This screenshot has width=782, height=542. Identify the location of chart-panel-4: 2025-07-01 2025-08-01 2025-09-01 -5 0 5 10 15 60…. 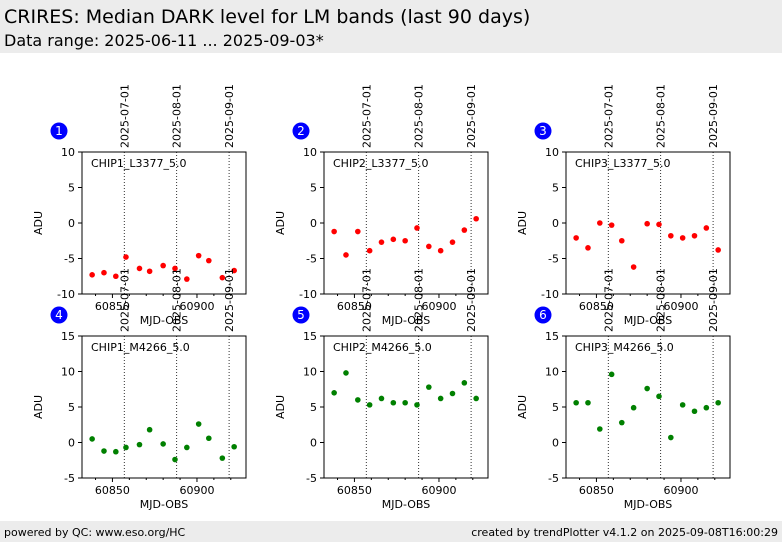
(139, 389).